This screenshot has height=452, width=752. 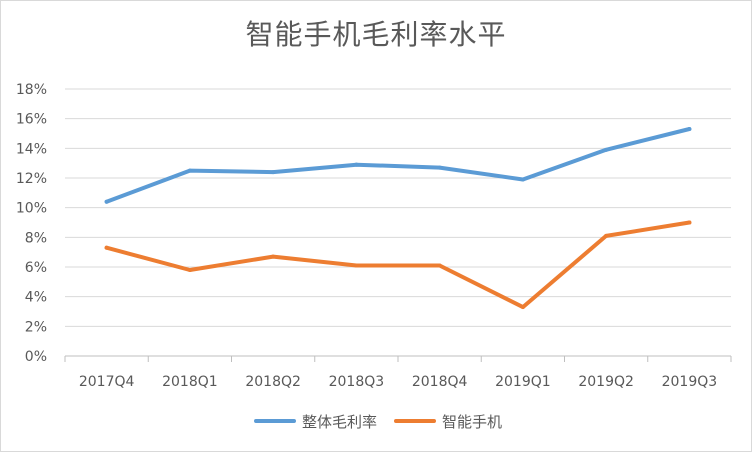 I want to click on y-tick-label: 12%, so click(x=31, y=179).